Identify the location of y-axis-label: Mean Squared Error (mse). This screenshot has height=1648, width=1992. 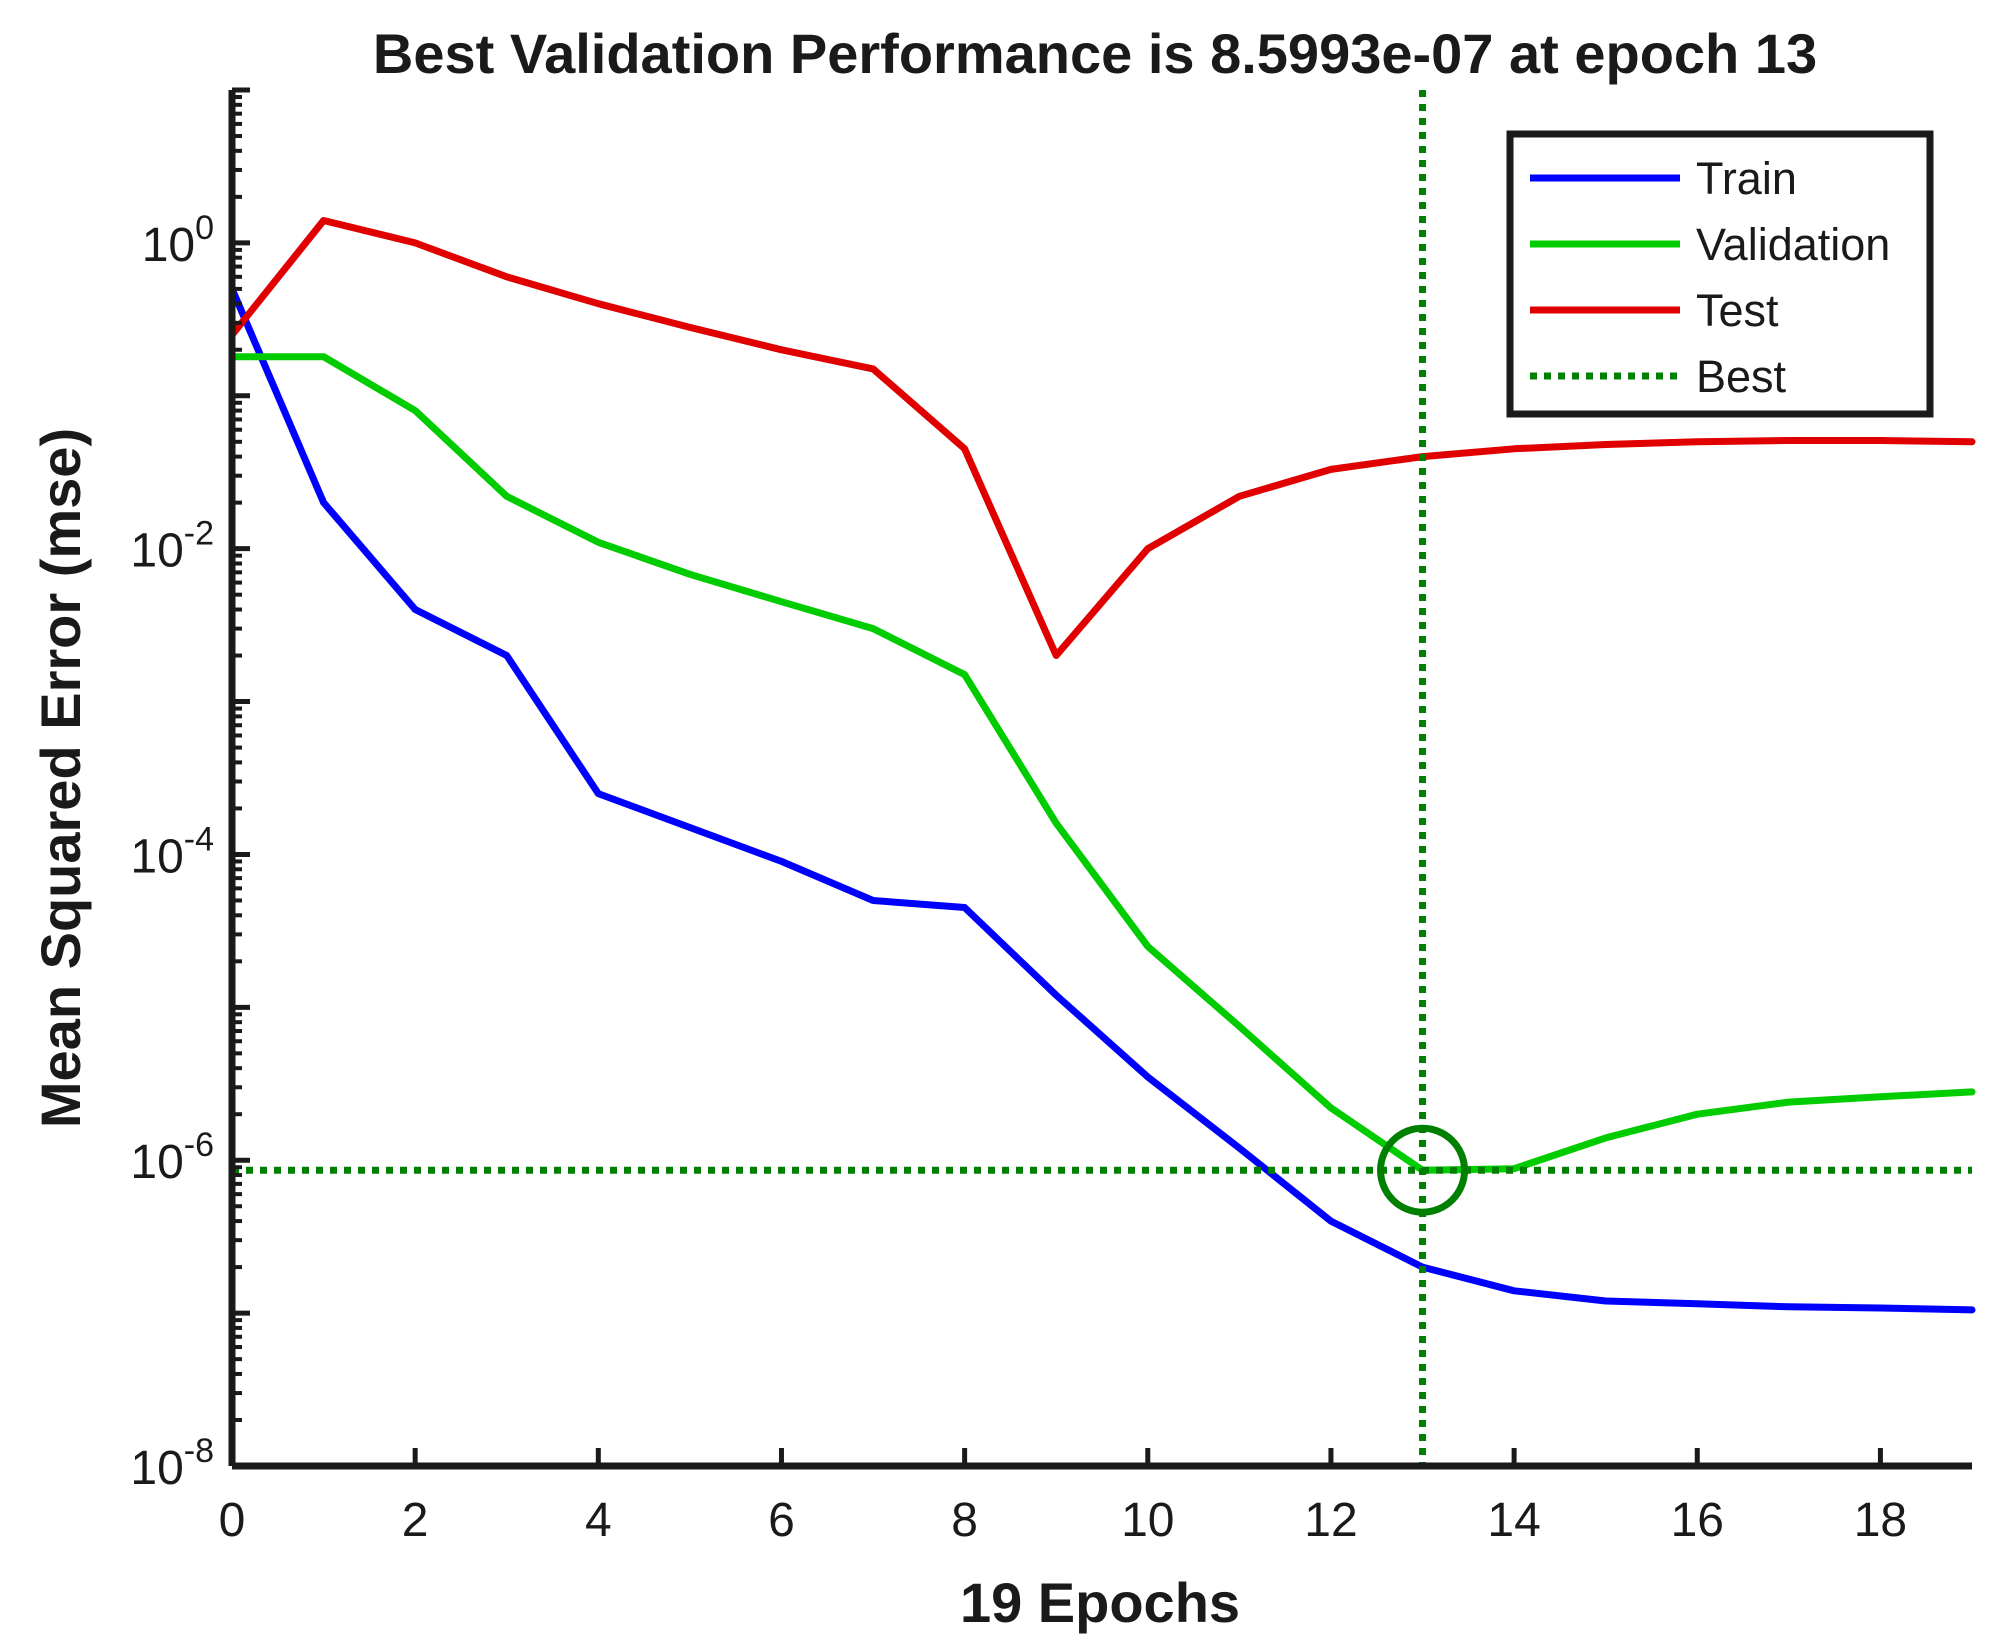
(60, 778).